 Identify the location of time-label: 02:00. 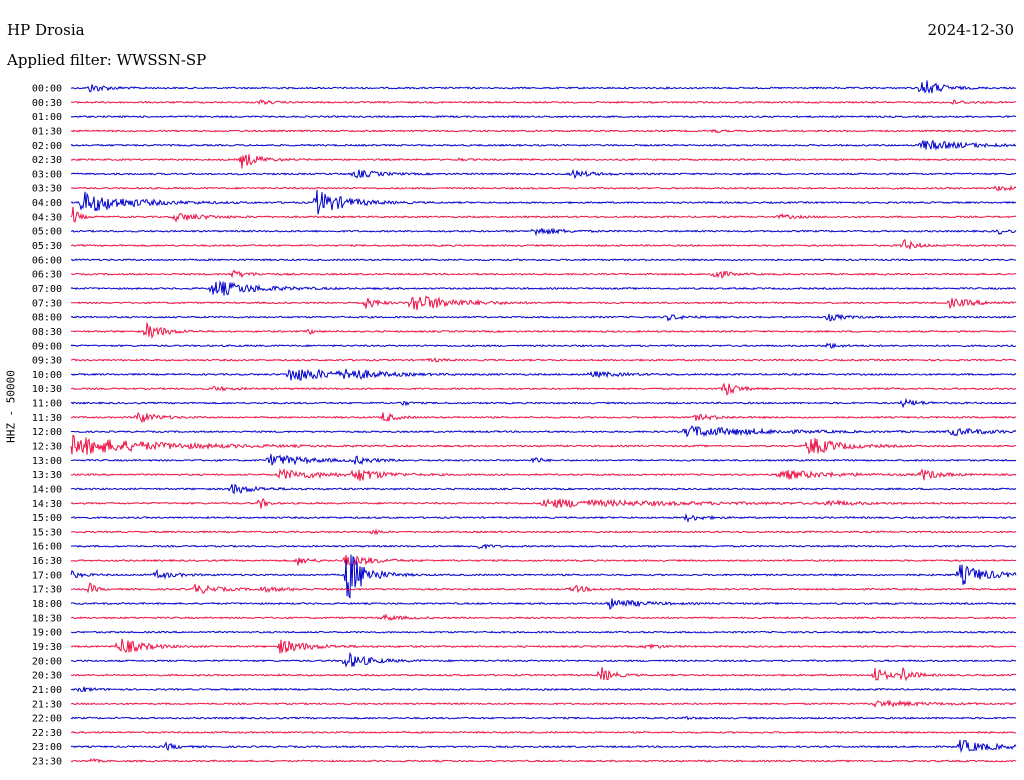
(47, 146).